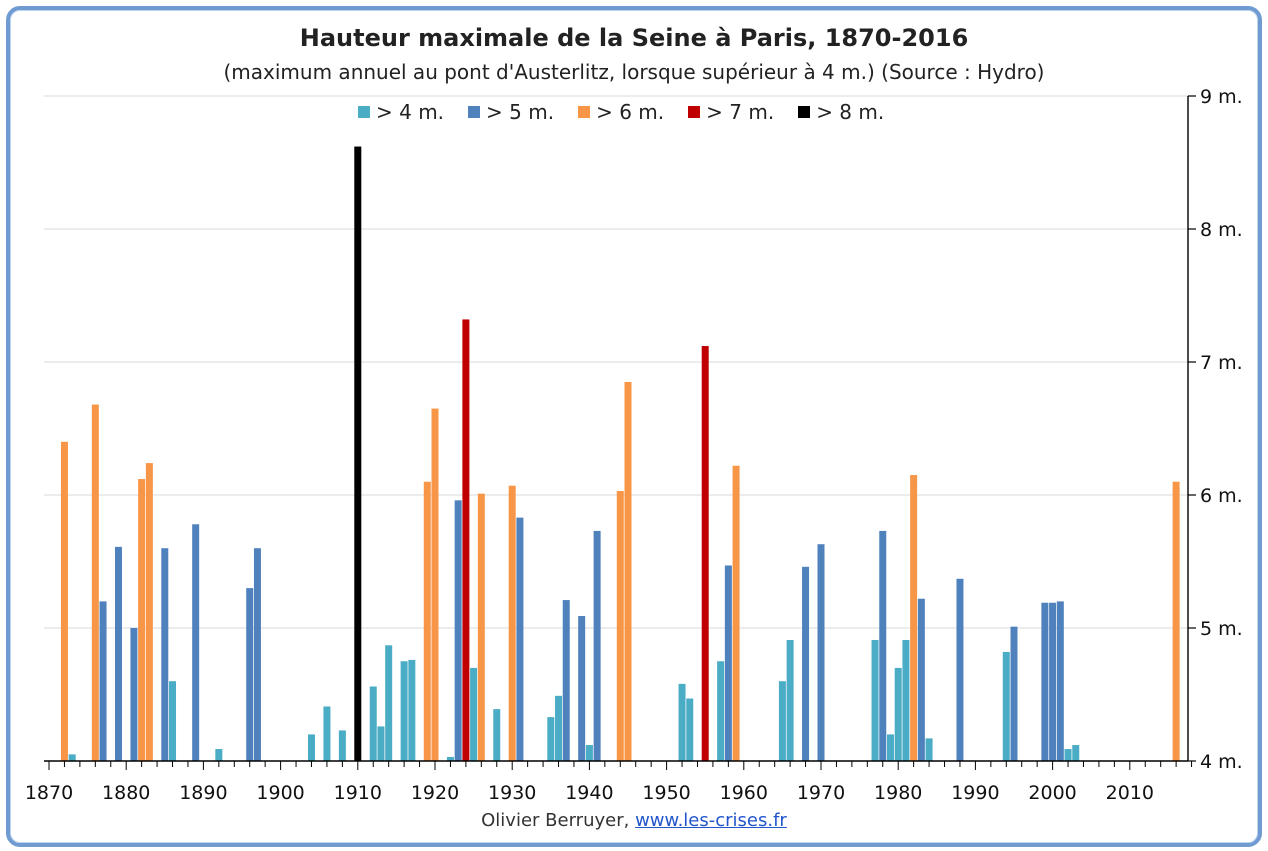 The width and height of the screenshot is (1268, 851). Describe the element at coordinates (711, 820) in the screenshot. I see `credit-link: www.les-crises.fr` at that location.